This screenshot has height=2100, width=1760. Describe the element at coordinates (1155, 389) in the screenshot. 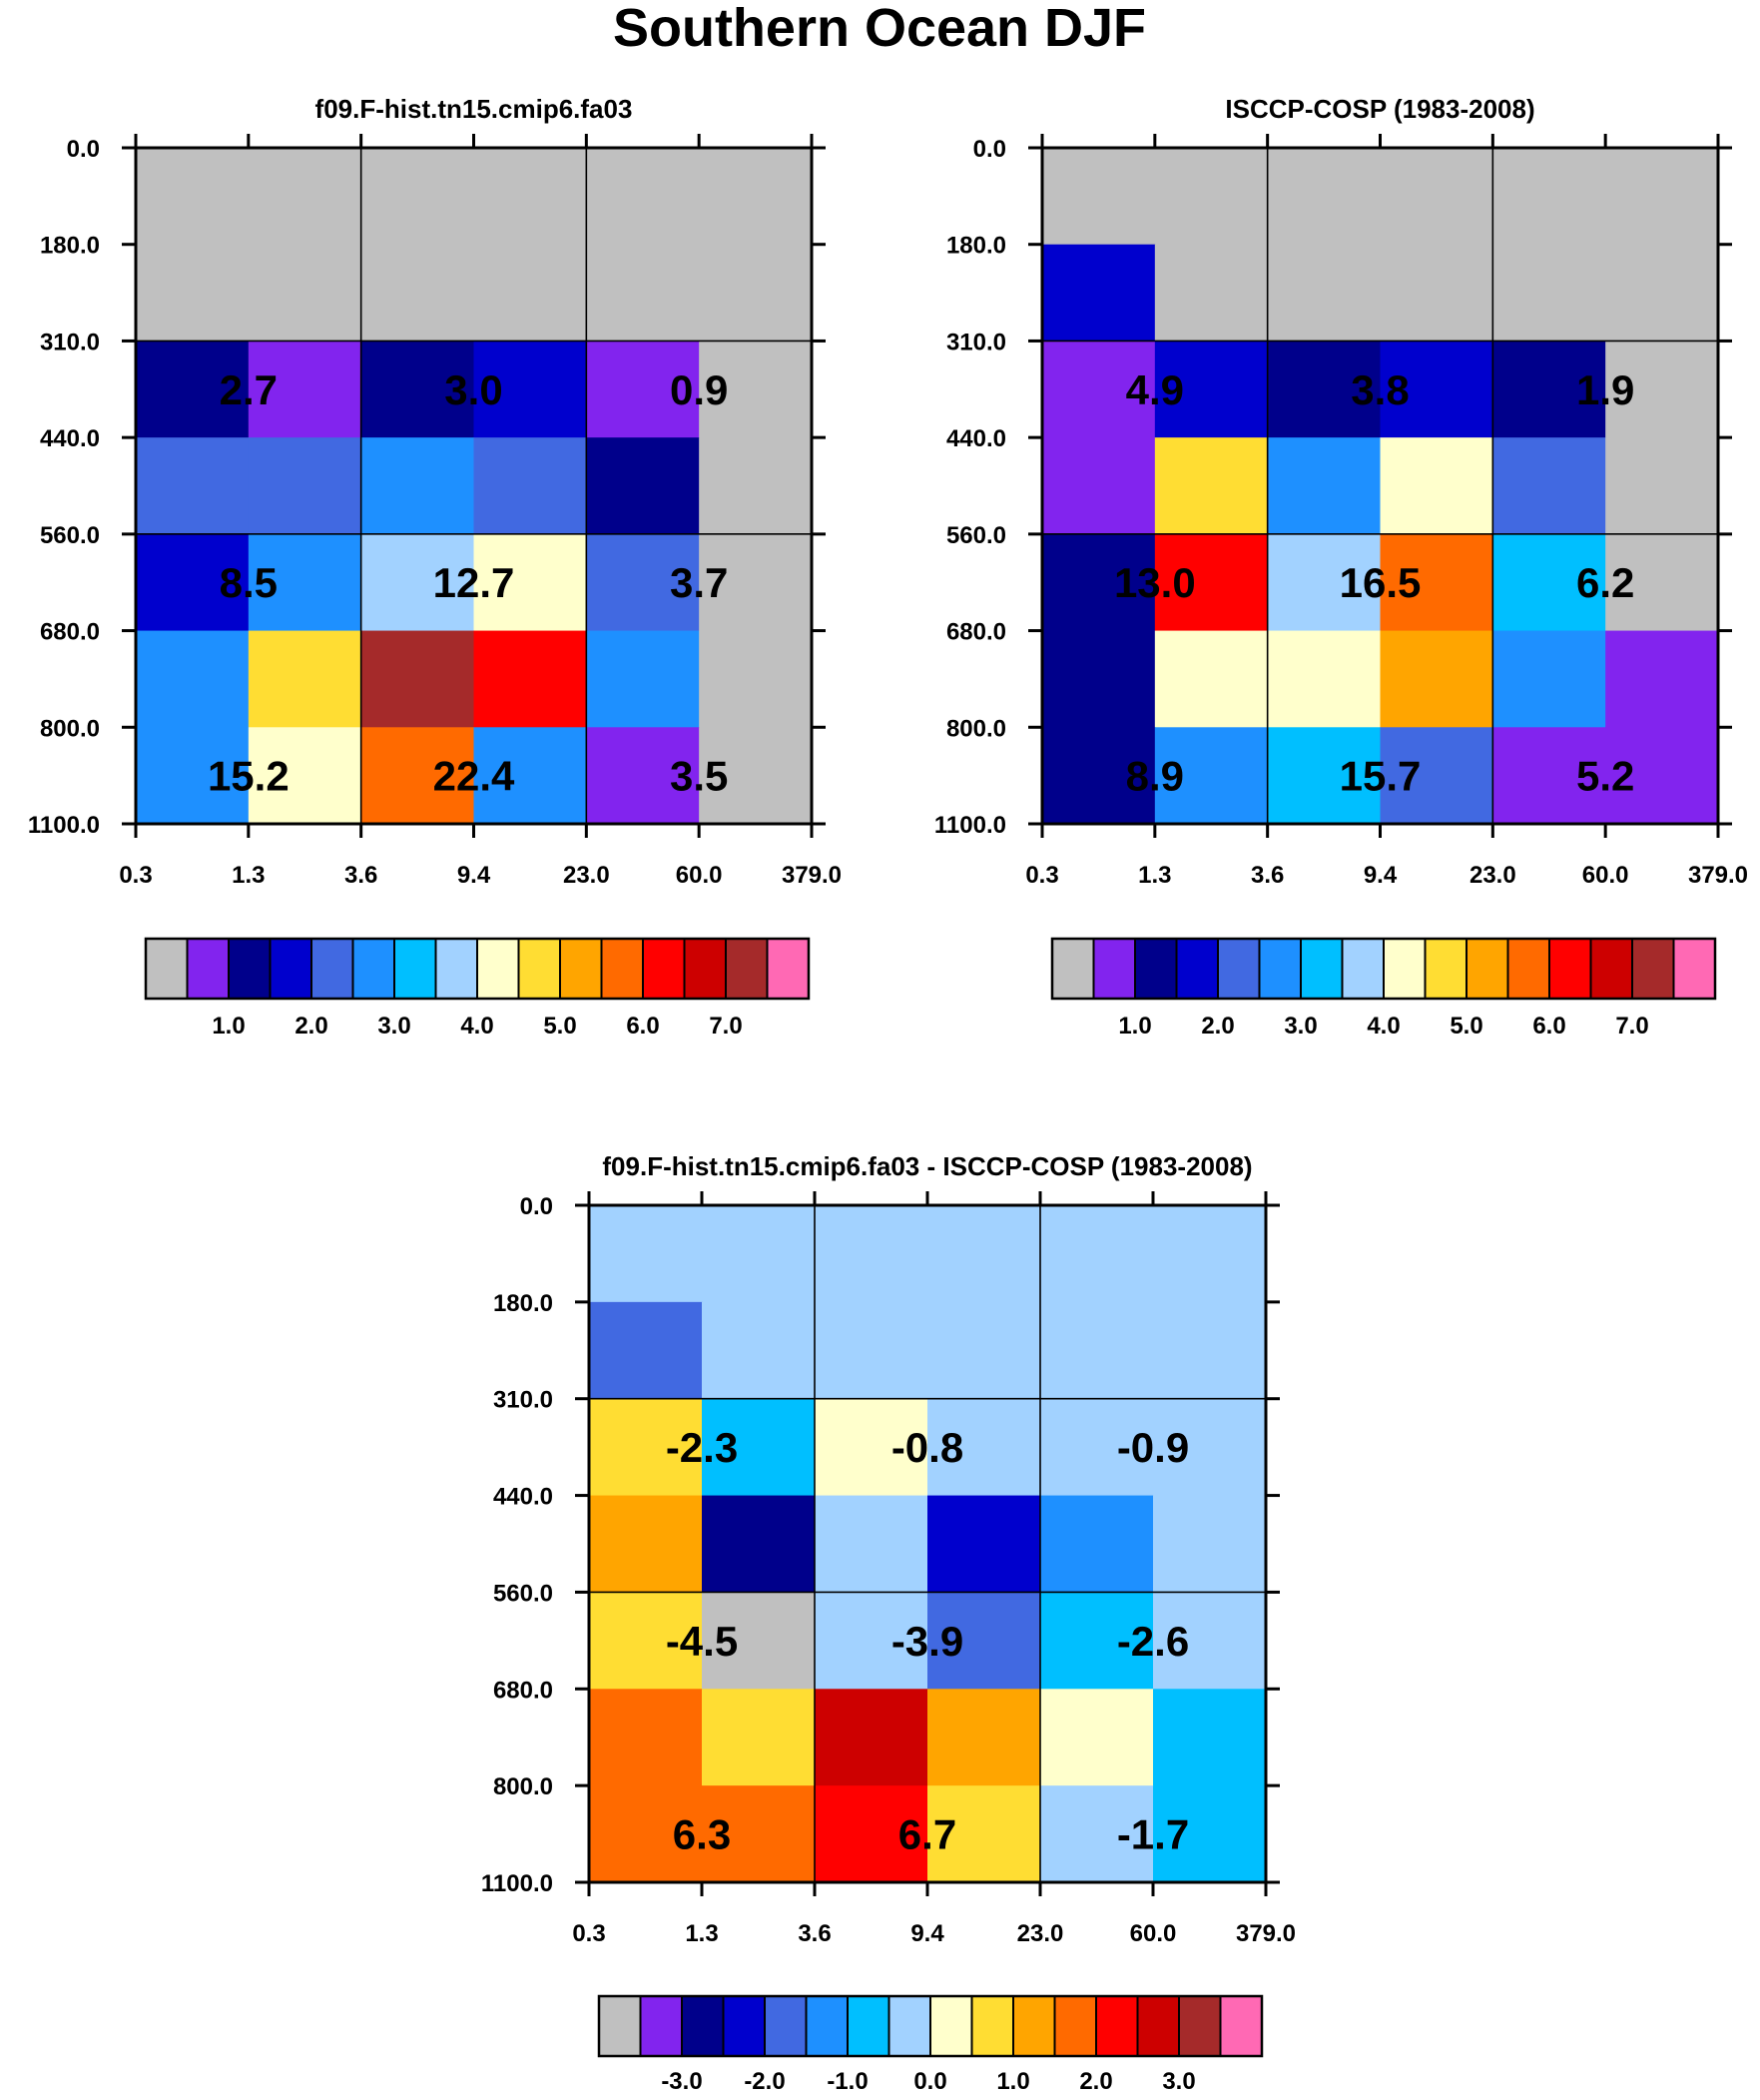

I see `cell-value-label: 4.9` at that location.